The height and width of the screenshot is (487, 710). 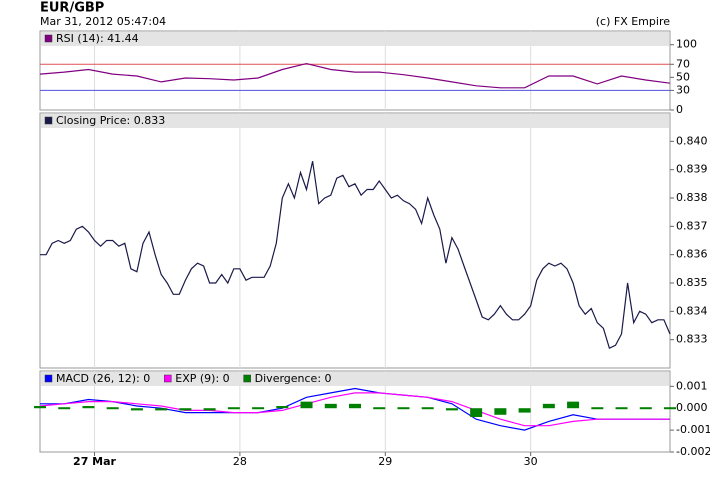 What do you see at coordinates (240, 461) in the screenshot?
I see `x-tick-label: 28` at bounding box center [240, 461].